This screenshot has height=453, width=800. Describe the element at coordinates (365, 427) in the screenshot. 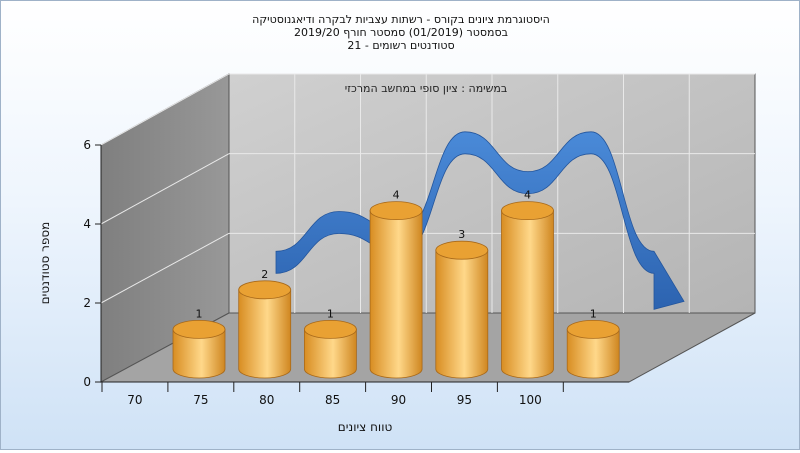

I see `x-axis-label: טווח ציונים` at that location.